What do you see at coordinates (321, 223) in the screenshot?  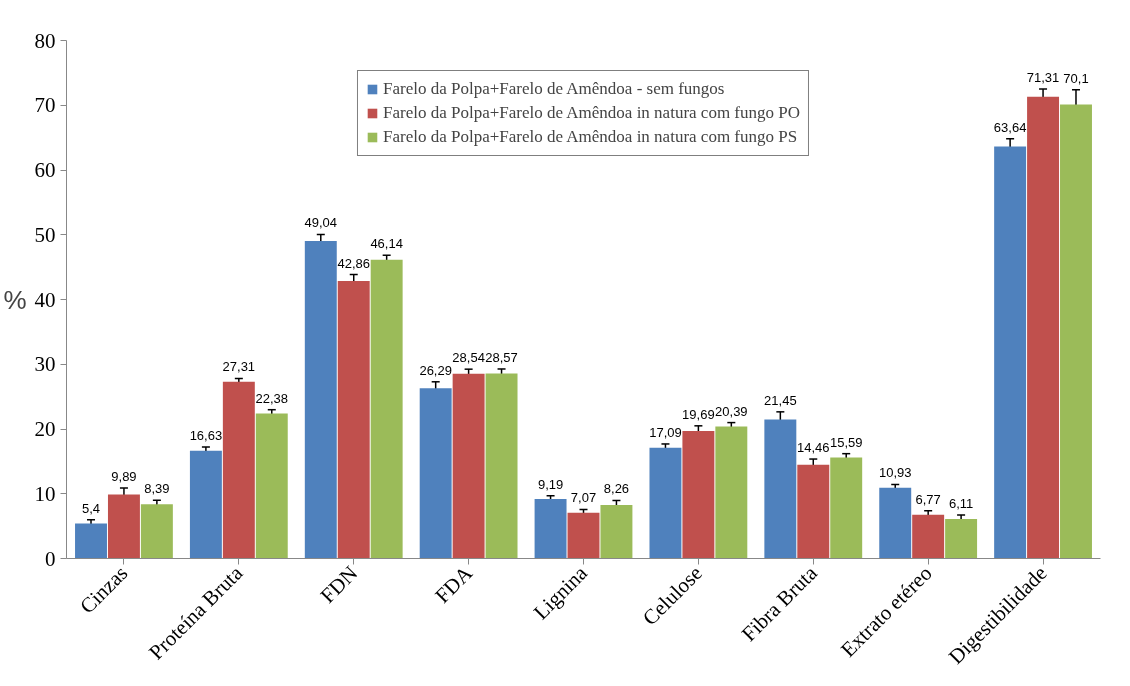 I see `data-label: 49,04` at bounding box center [321, 223].